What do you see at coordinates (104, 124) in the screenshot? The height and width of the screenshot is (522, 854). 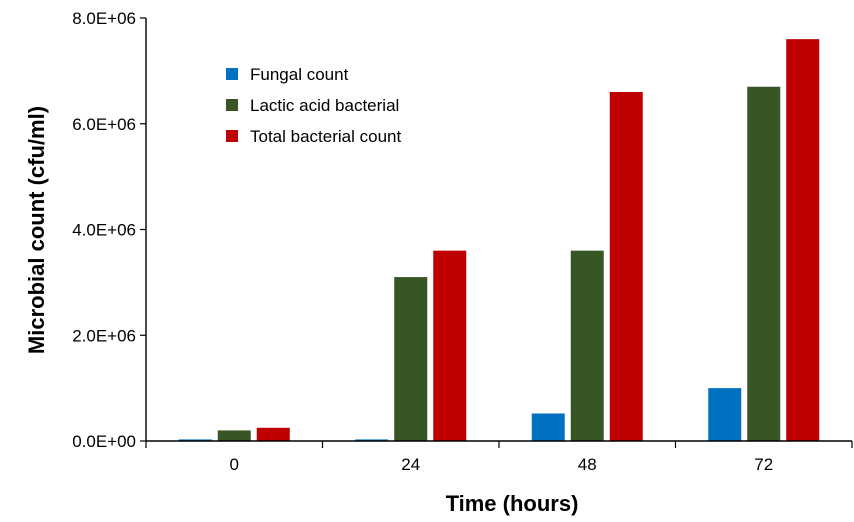 I see `y-tick-label: 6.0E+06` at bounding box center [104, 124].